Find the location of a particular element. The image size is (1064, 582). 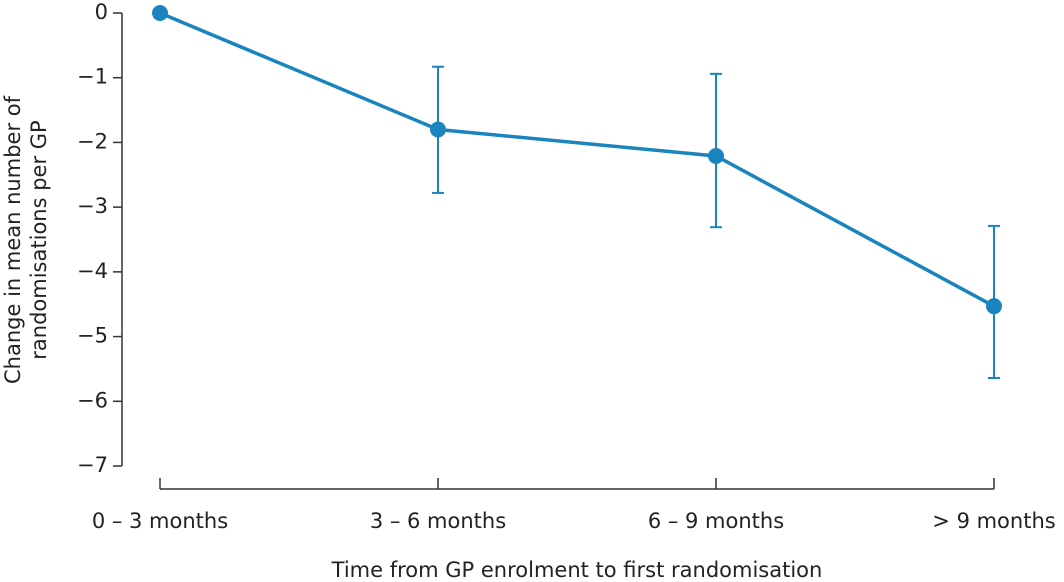

x-tick-label: 3 – 6 months is located at coordinates (438, 521).